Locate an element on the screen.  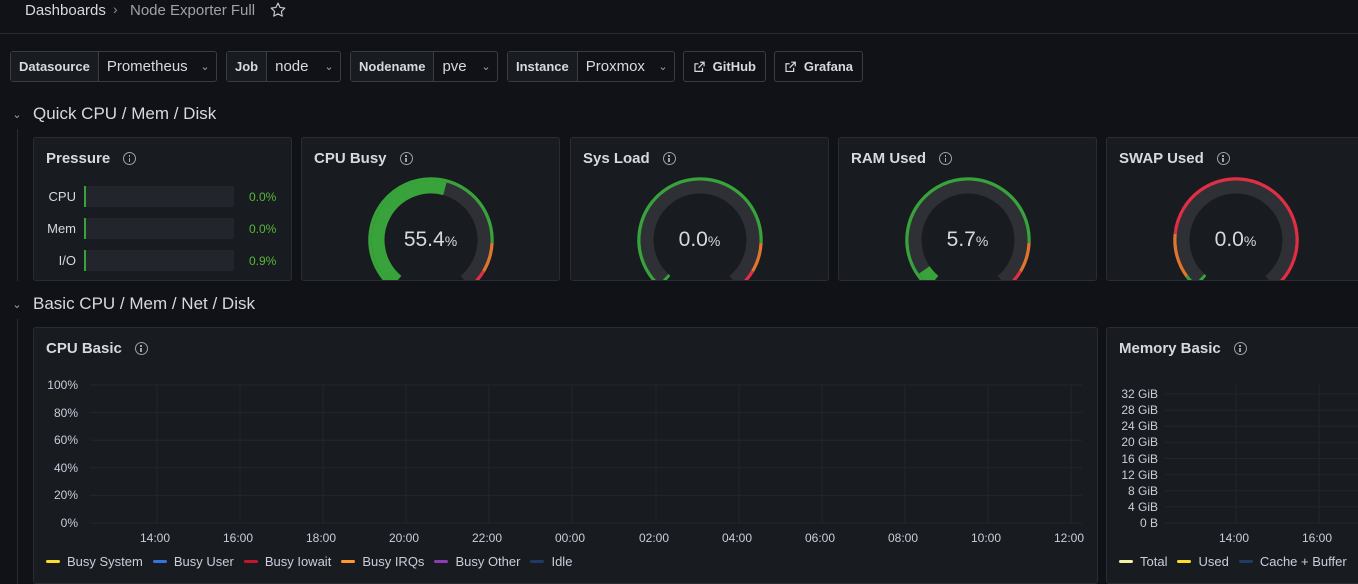
row-header-basic: ⌄ Basic CPU / Mem / Net / Disk is located at coordinates (132, 304).